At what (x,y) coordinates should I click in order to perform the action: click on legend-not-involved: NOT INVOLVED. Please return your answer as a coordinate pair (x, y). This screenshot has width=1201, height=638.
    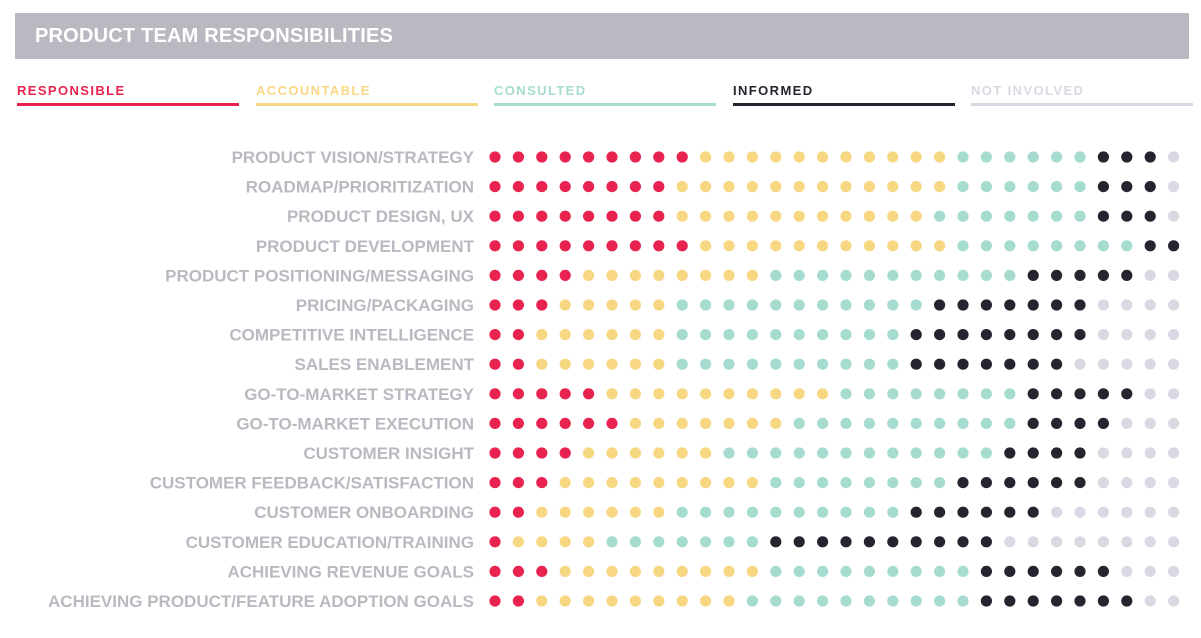
    Looking at the image, I should click on (1082, 94).